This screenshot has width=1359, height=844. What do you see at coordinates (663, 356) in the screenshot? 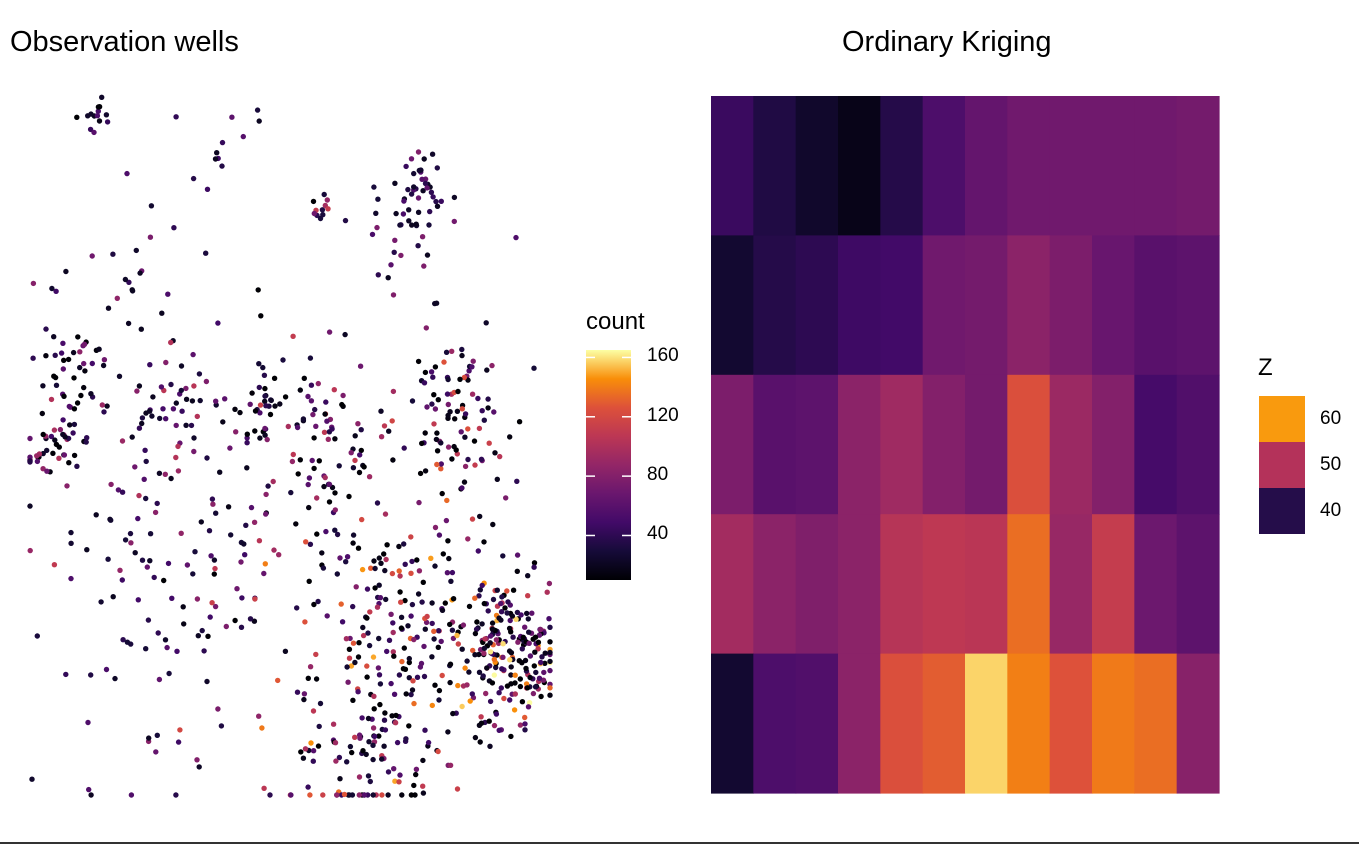
I see `colorbar-tick-label: 160` at bounding box center [663, 356].